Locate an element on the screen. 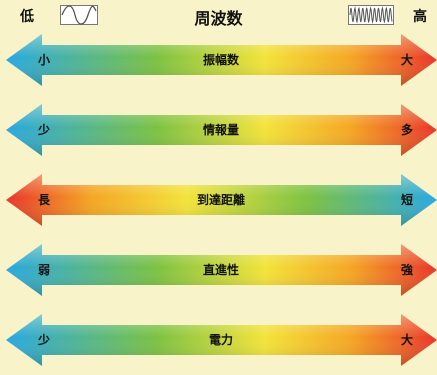 This screenshot has width=437, height=375. sine-wave-high-frequency-icon is located at coordinates (371, 15).